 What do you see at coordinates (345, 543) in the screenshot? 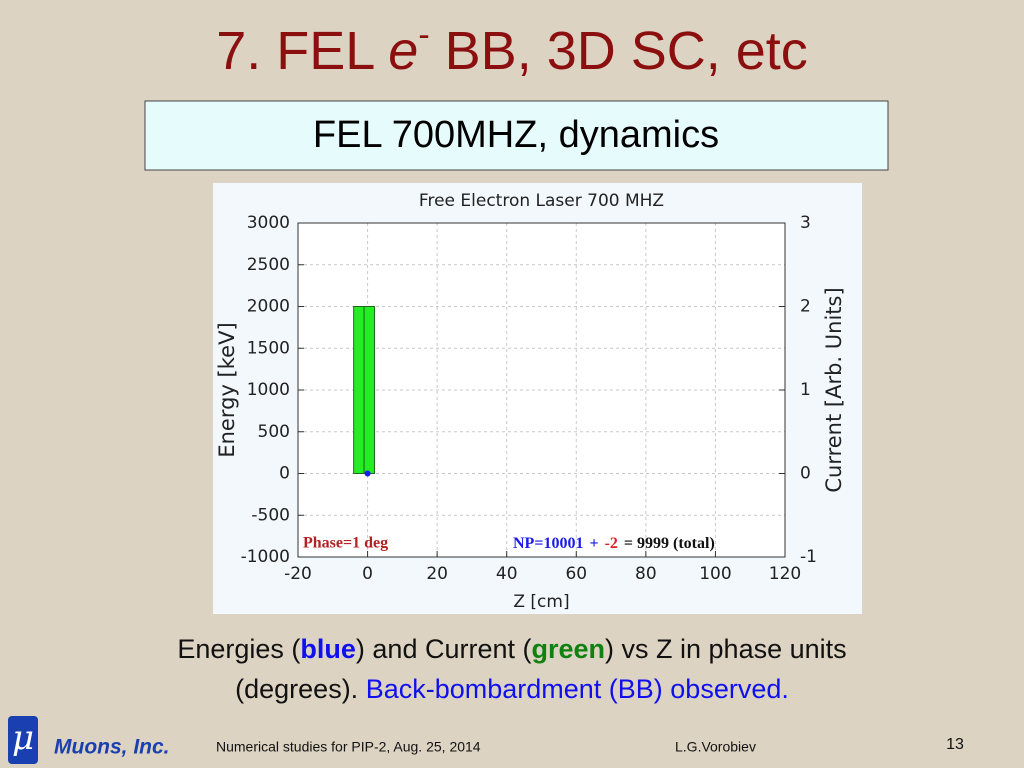
I see `annotation: Phase=1 deg` at bounding box center [345, 543].